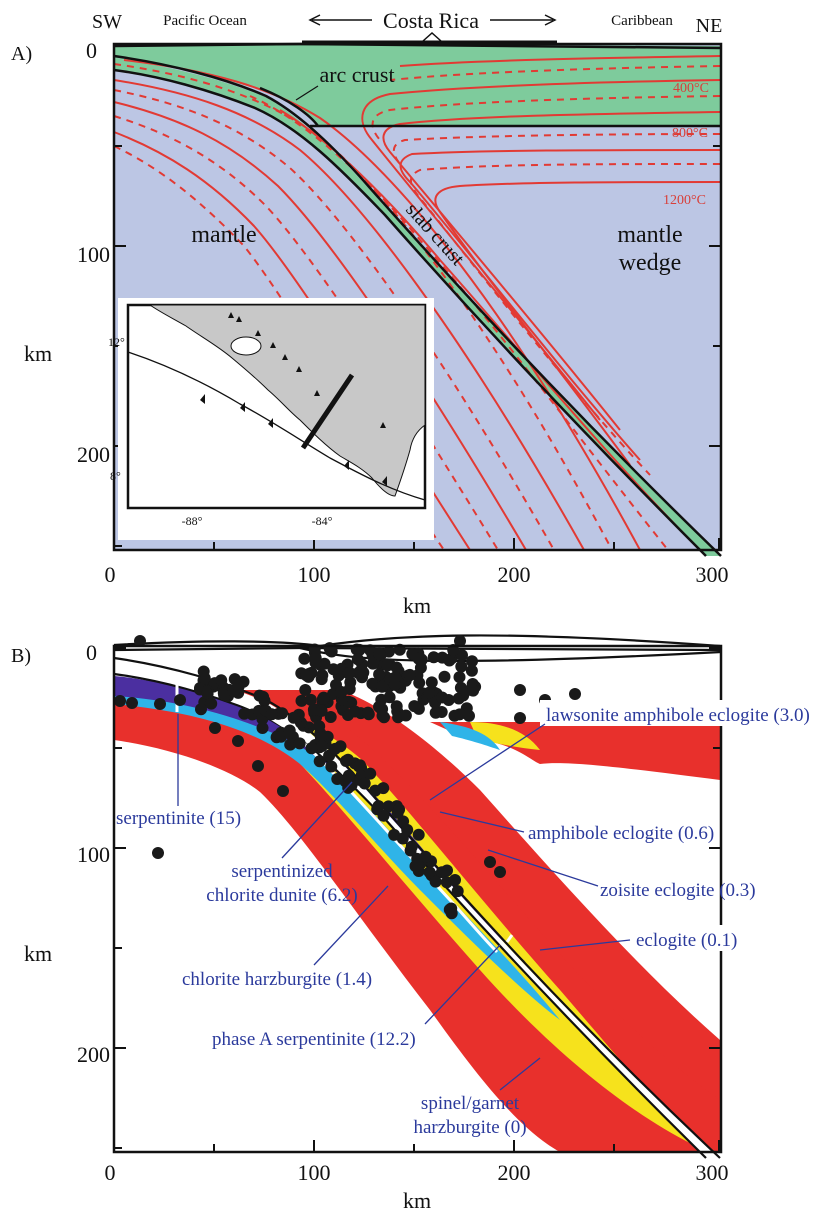 The width and height of the screenshot is (814, 1215). Describe the element at coordinates (417, 1200) in the screenshot. I see `b-x-axis-title: km` at that location.